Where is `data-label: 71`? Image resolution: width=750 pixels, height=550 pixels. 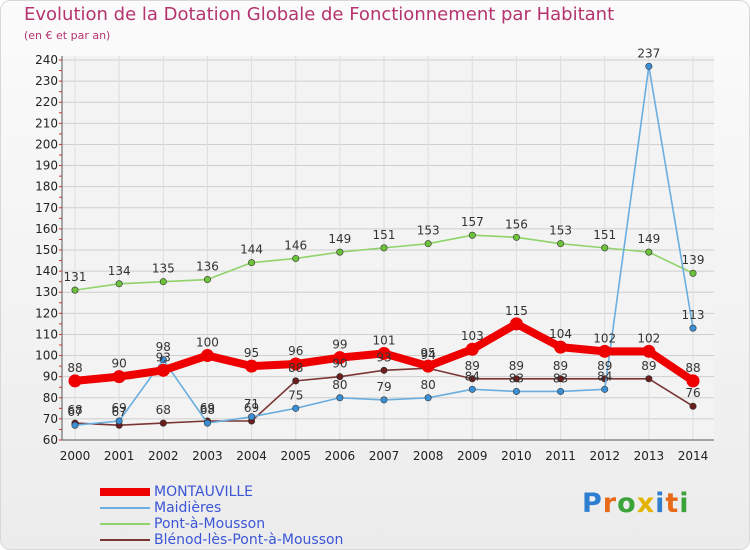 data-label: 71 is located at coordinates (251, 404).